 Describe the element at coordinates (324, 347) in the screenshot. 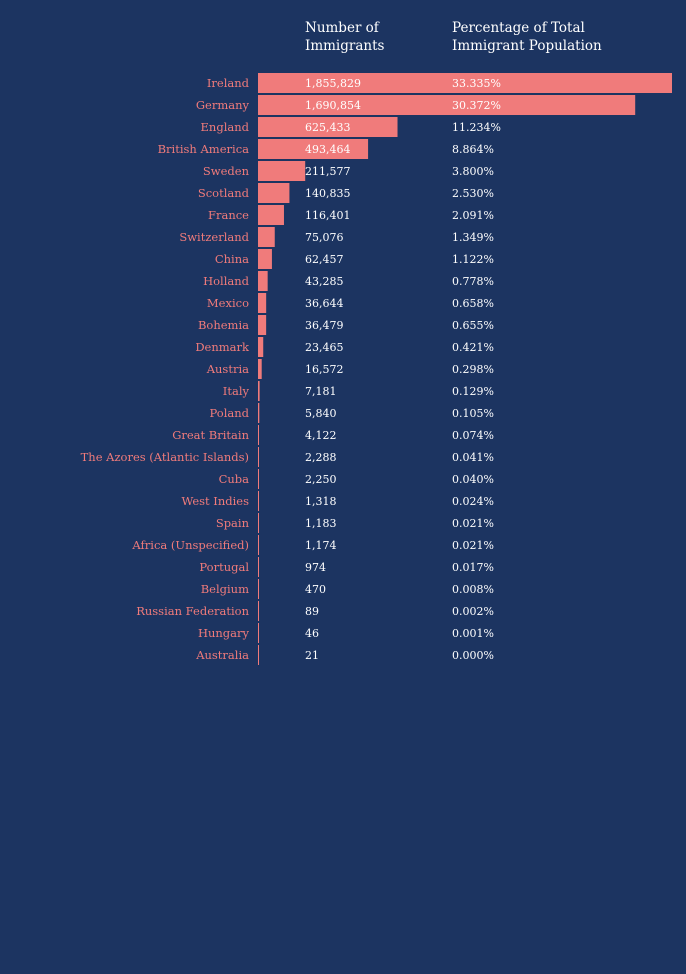

I see `count-label-denmark: 23,465` at that location.